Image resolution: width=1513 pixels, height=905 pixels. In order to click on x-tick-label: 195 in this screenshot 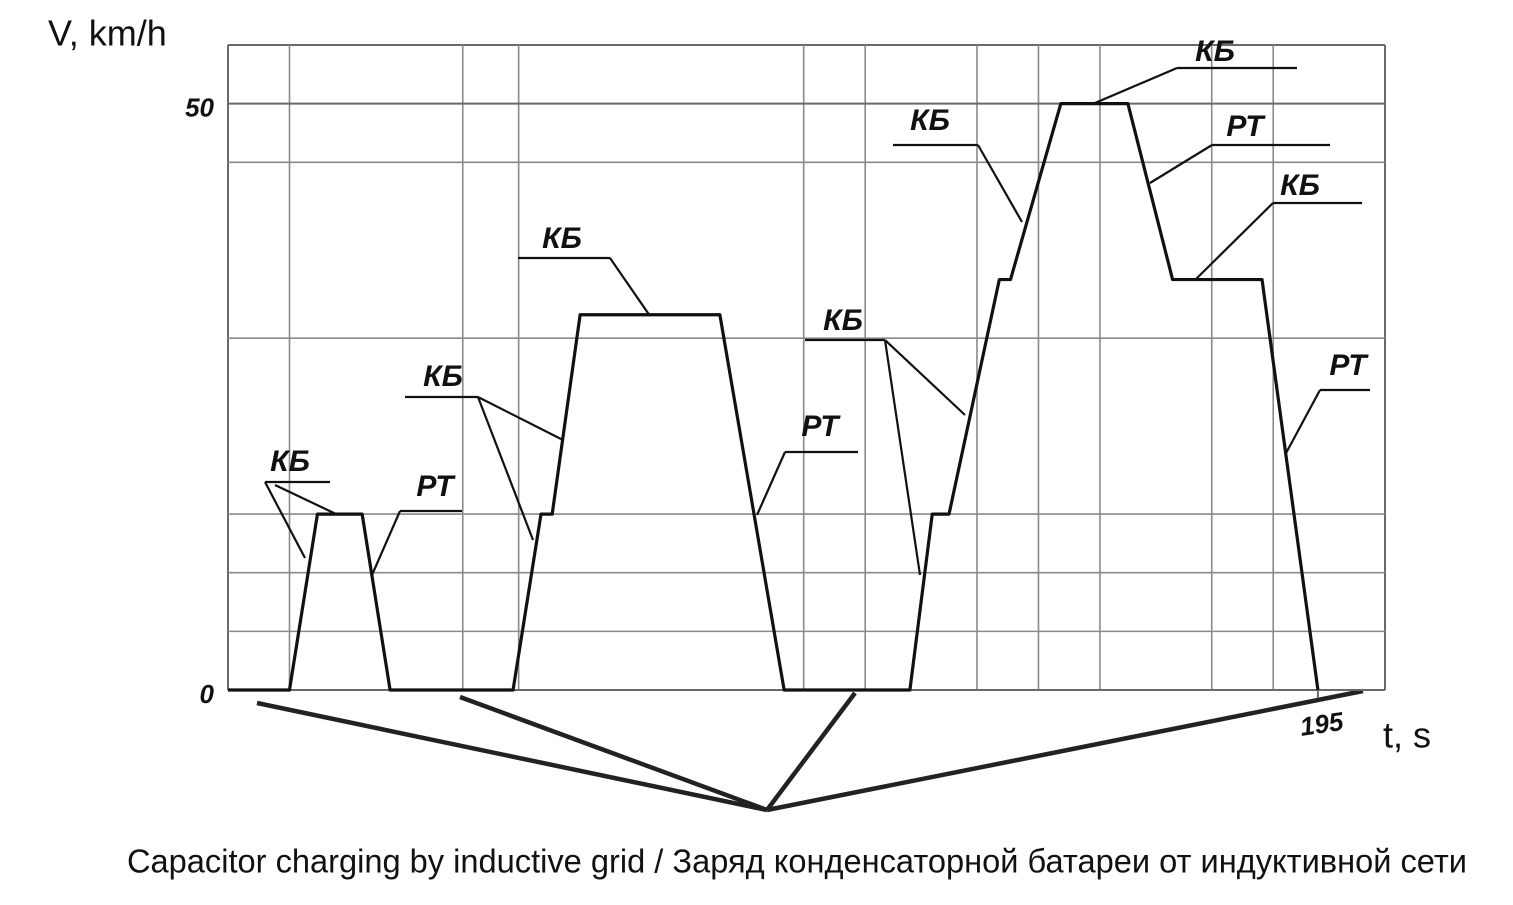, I will do `click(1322, 724)`.